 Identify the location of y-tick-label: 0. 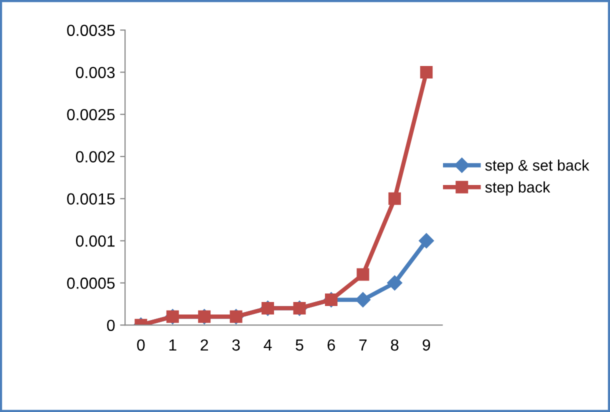
(111, 326).